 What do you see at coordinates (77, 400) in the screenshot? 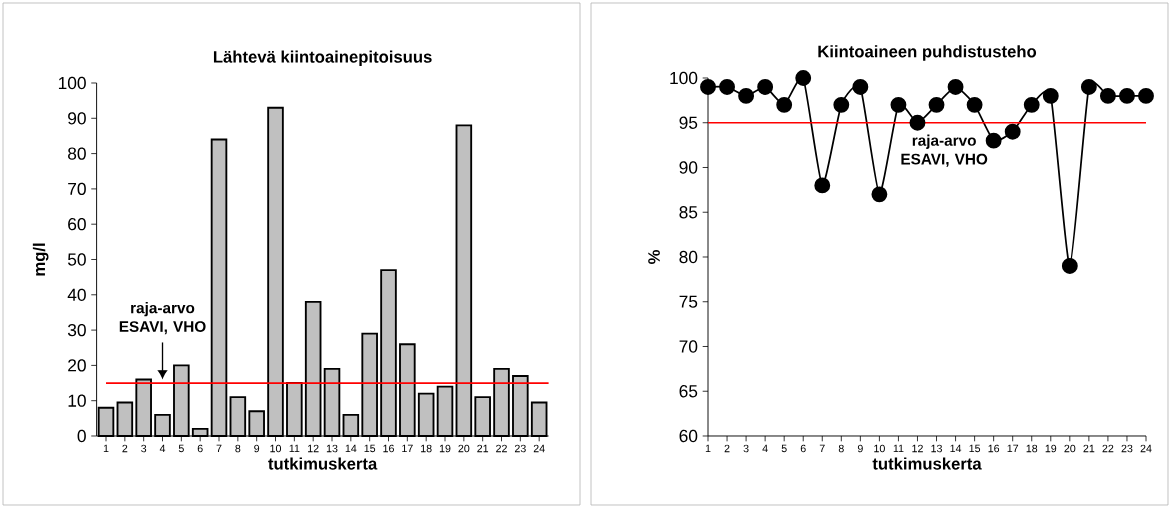
I see `y-tick-label: 10` at bounding box center [77, 400].